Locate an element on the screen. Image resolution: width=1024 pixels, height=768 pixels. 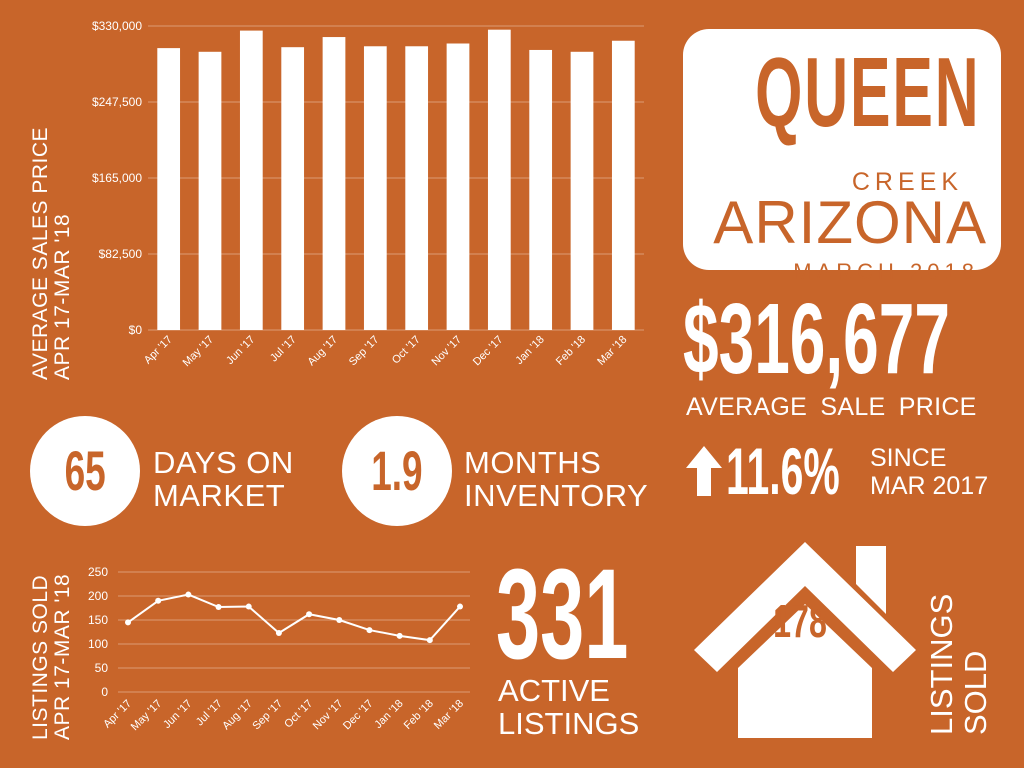
title-city-line1: QUEEN is located at coordinates (868, 92).